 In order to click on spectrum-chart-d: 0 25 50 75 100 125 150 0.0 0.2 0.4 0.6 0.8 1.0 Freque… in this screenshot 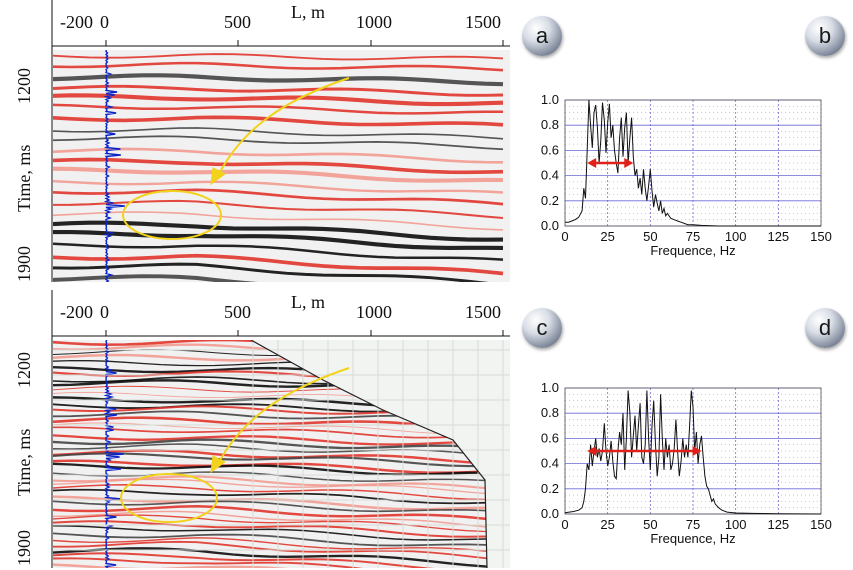, I will do `click(686, 463)`.